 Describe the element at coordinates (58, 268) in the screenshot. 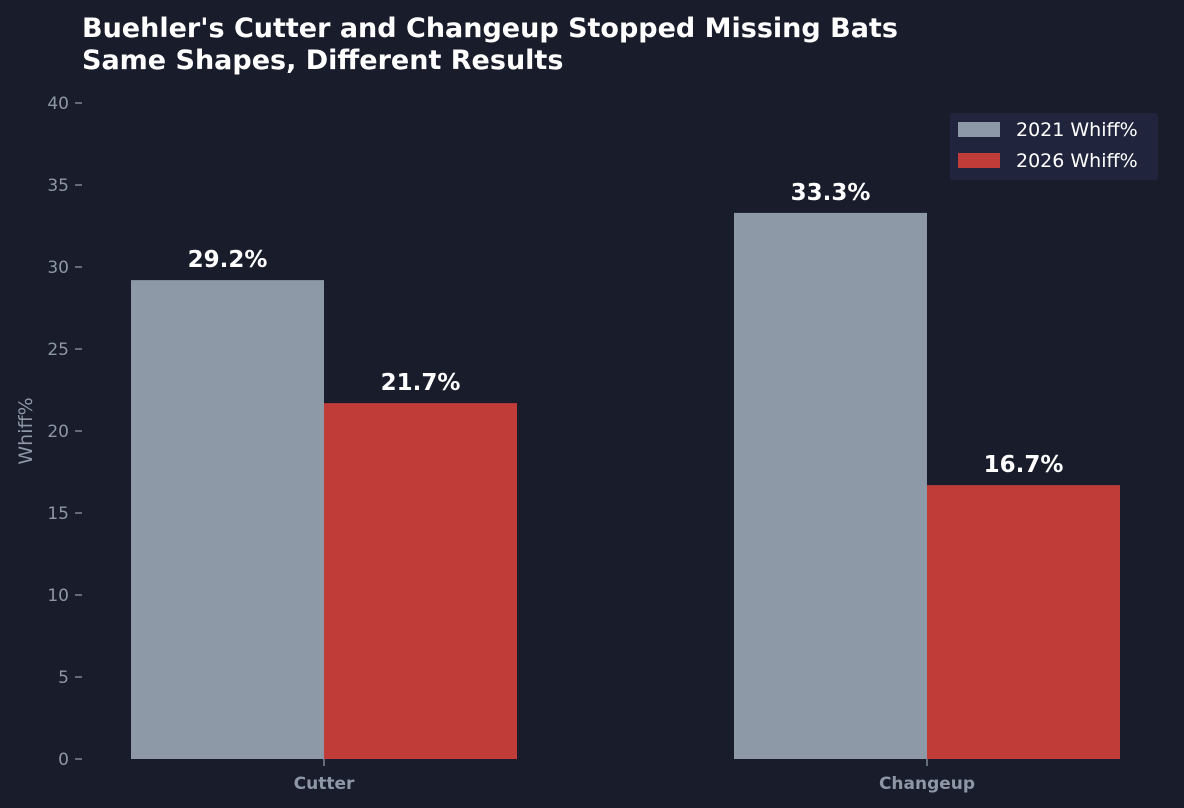

I see `y-tick-label: 30` at that location.